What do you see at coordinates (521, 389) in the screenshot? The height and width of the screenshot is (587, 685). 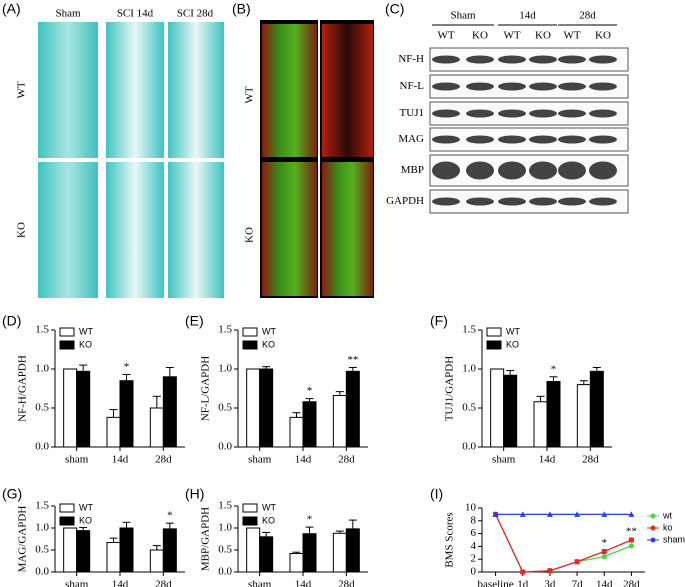 I see `chart: (F) TUJ1/GAPDH 0.0 0.5 1.0 1.5 sham 14d 28d * WT KO` at bounding box center [521, 389].